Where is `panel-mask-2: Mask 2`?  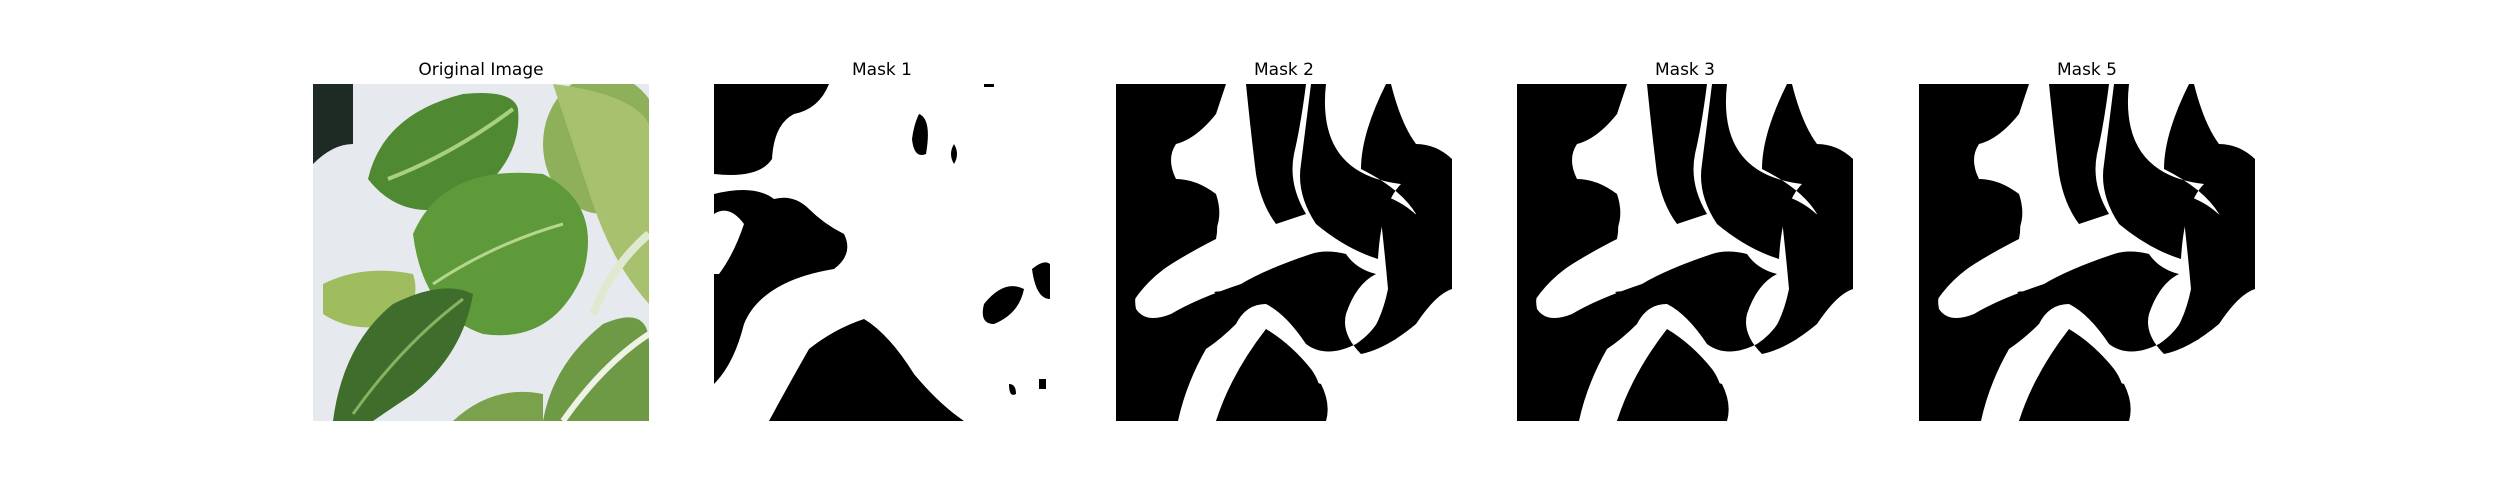
panel-mask-2: Mask 2 is located at coordinates (1284, 250).